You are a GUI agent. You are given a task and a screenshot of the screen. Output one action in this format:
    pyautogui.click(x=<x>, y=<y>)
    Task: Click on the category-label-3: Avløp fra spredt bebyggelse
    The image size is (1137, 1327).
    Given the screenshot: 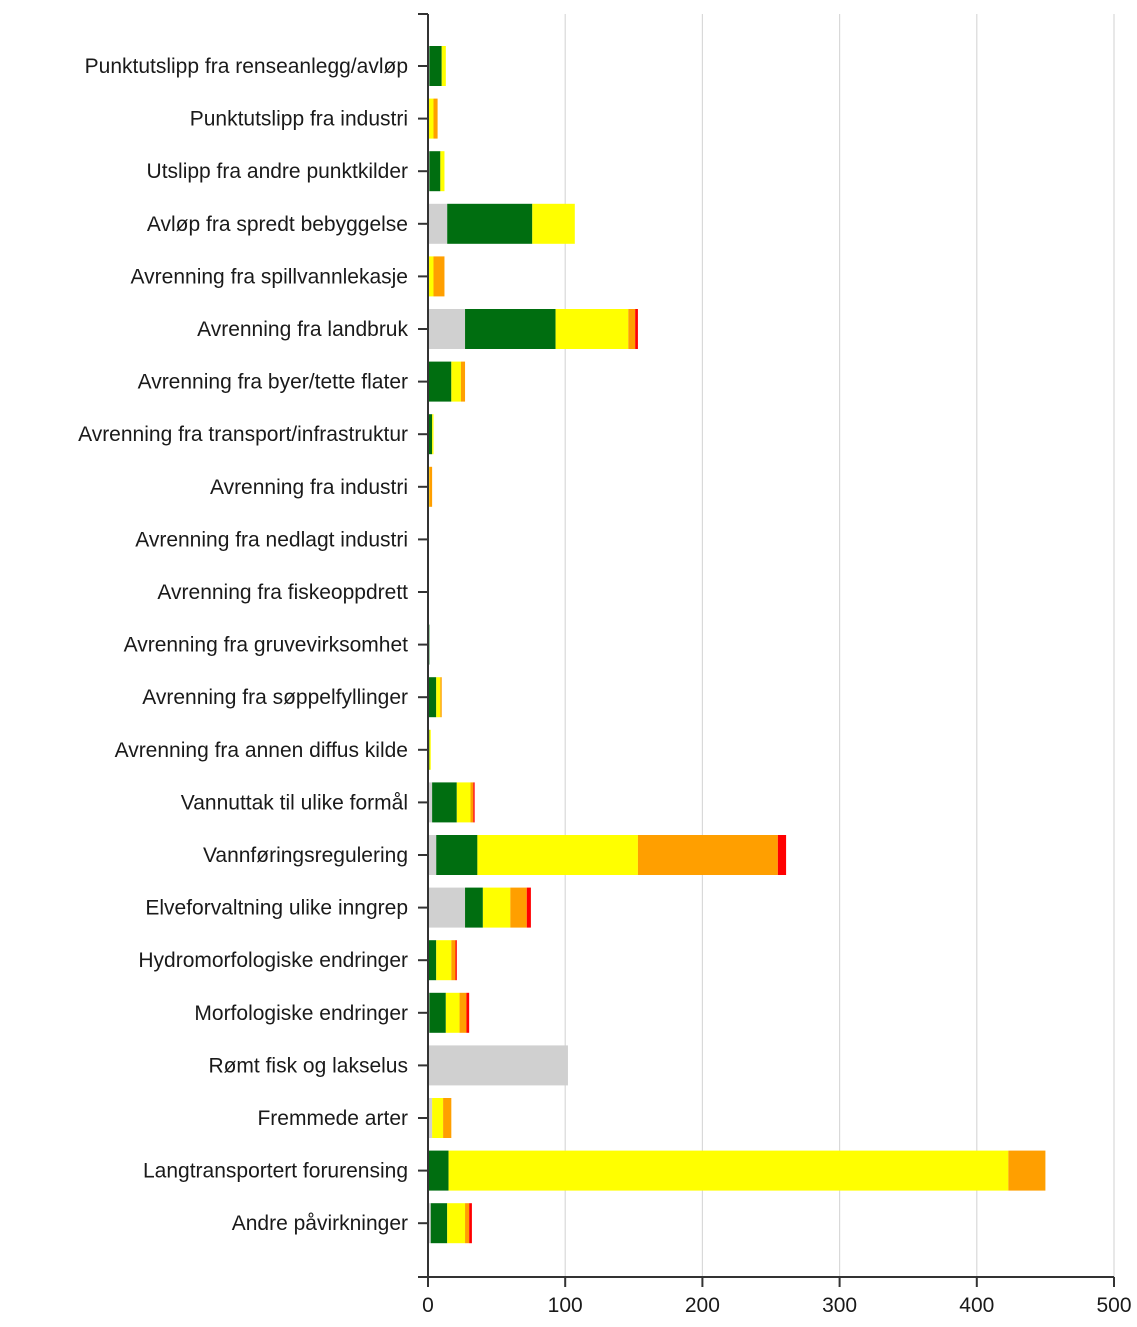 What is the action you would take?
    pyautogui.click(x=277, y=224)
    